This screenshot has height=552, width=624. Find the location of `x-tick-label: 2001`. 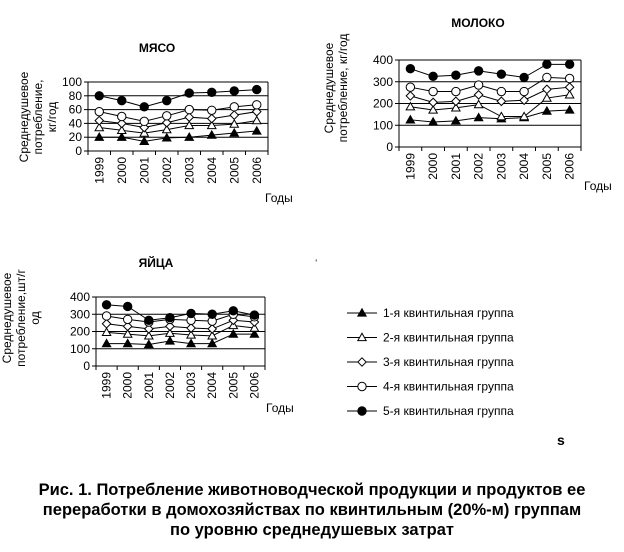

x-tick-label: 2001 is located at coordinates (144, 170).